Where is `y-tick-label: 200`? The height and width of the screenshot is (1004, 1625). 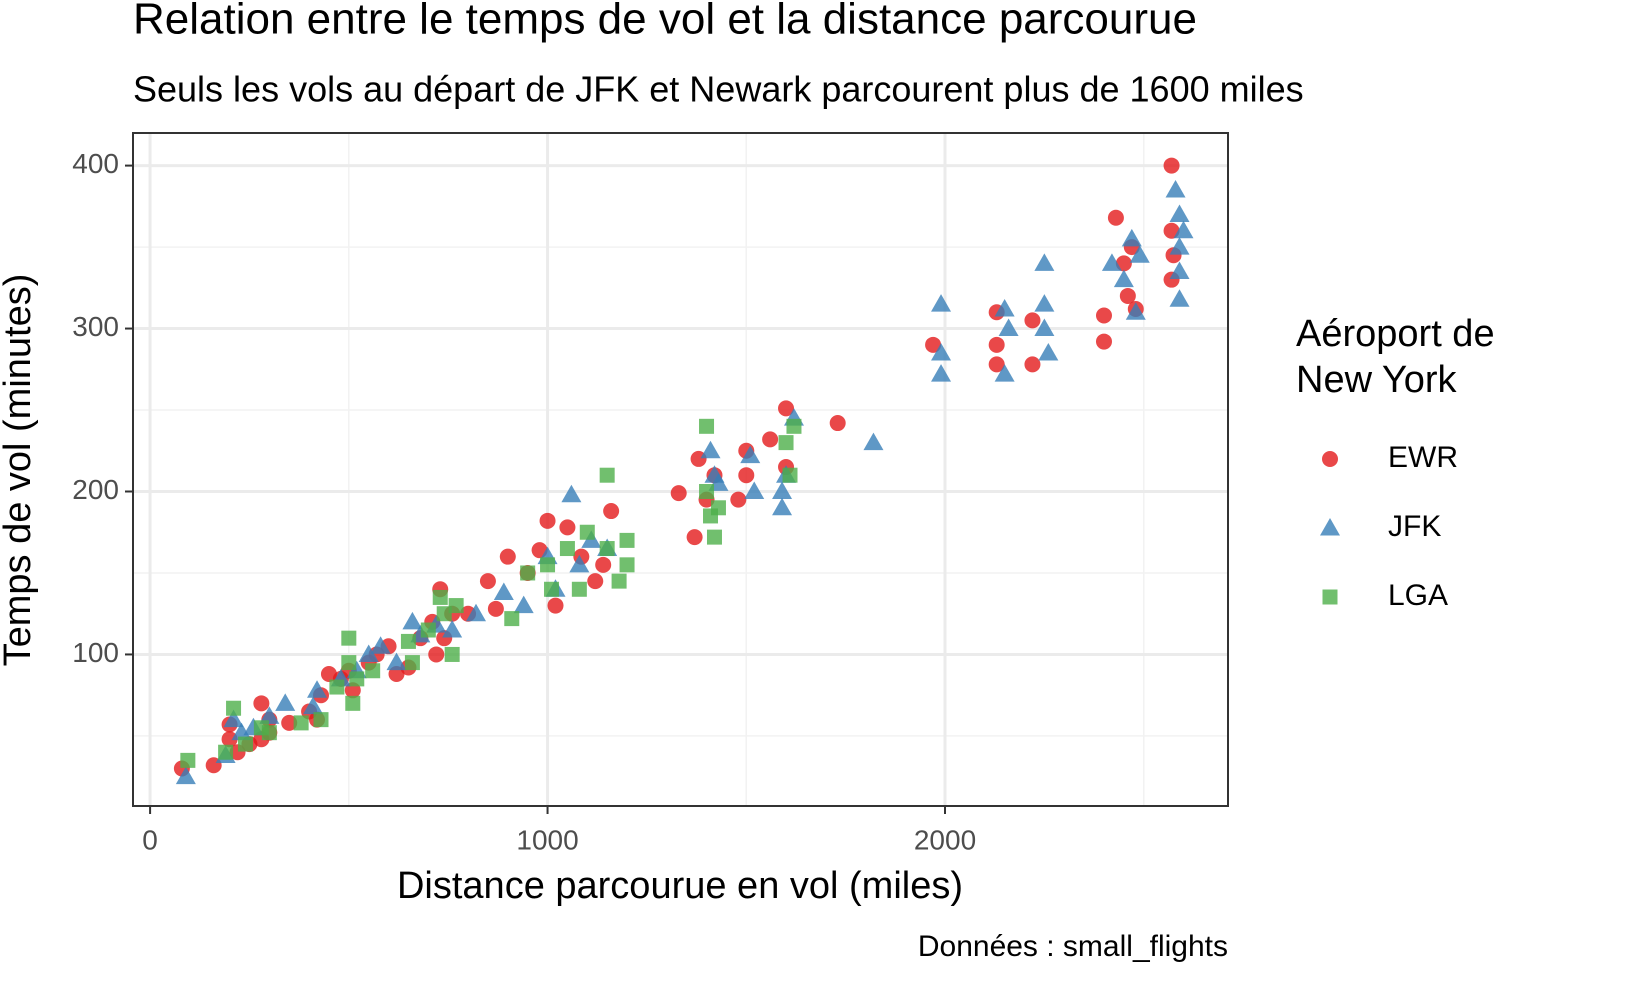 y-tick-label: 200 is located at coordinates (95, 489).